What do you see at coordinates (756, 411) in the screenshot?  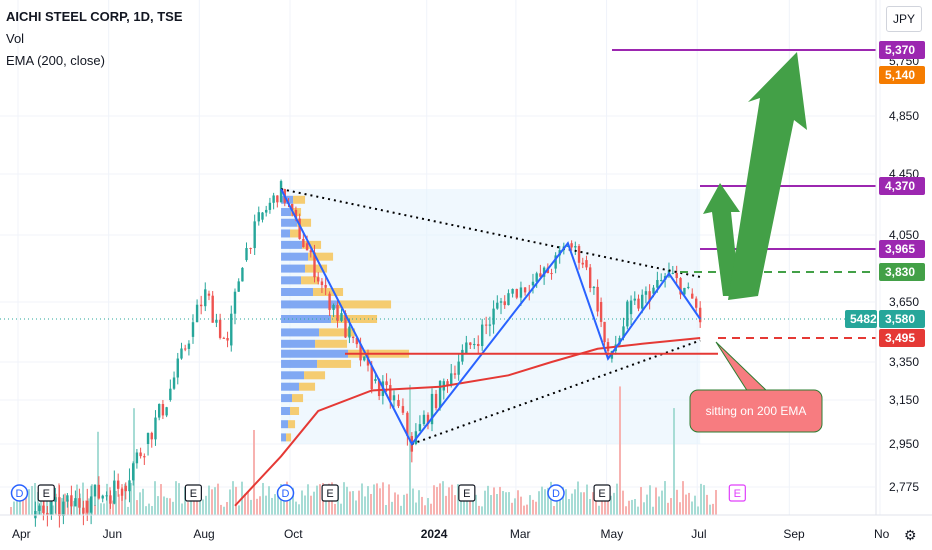 I see `callout-text: sitting on 200 EMA` at bounding box center [756, 411].